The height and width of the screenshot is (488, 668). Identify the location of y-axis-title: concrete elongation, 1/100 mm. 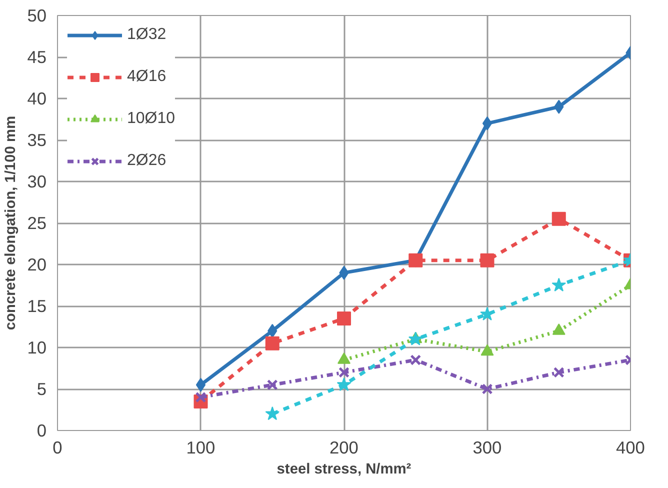
(11, 223).